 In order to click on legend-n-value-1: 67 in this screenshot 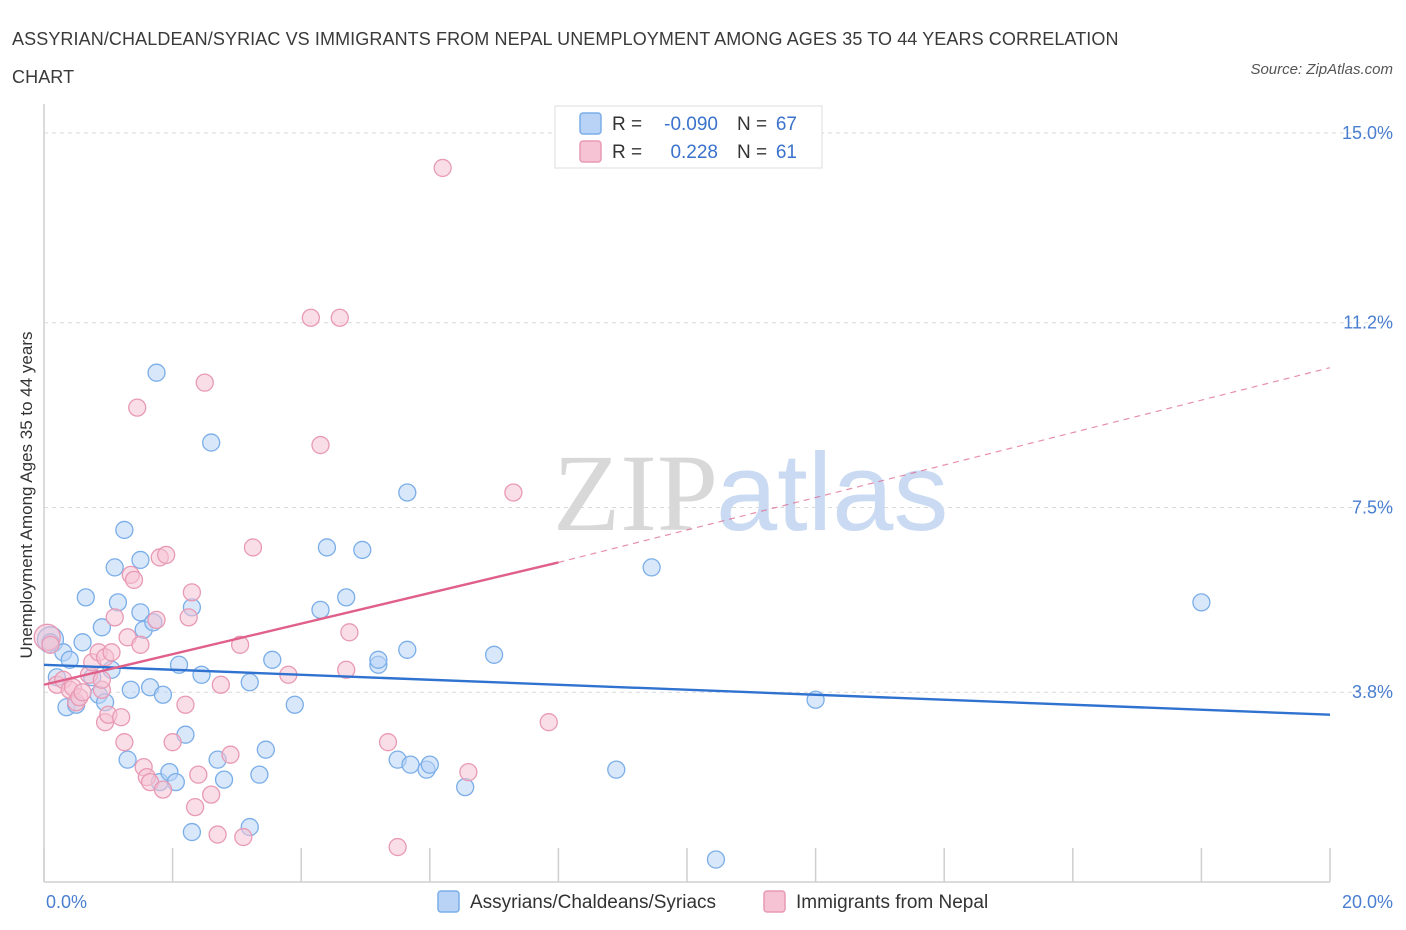, I will do `click(786, 124)`.